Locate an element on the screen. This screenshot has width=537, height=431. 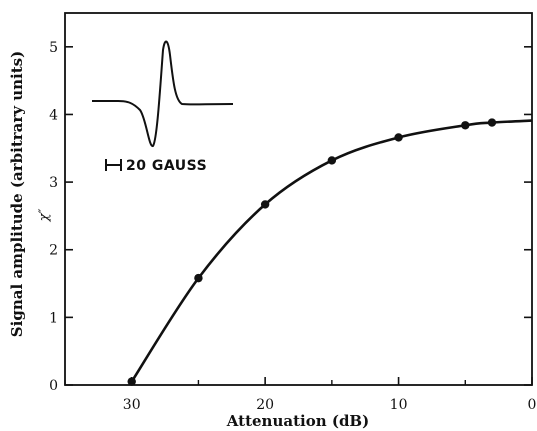
y-axis-symbol: χ″ is located at coordinates (44, 215).